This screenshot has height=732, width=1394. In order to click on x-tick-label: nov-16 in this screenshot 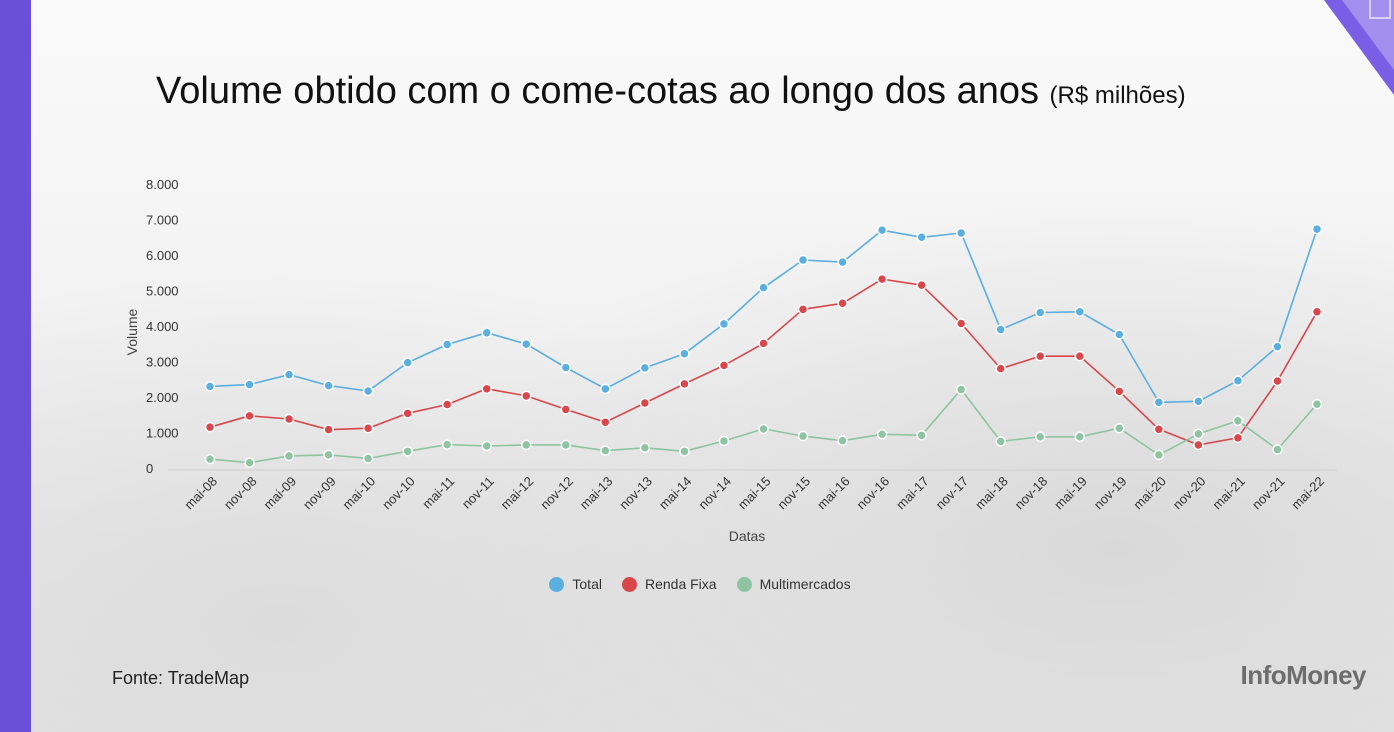, I will do `click(873, 493)`.